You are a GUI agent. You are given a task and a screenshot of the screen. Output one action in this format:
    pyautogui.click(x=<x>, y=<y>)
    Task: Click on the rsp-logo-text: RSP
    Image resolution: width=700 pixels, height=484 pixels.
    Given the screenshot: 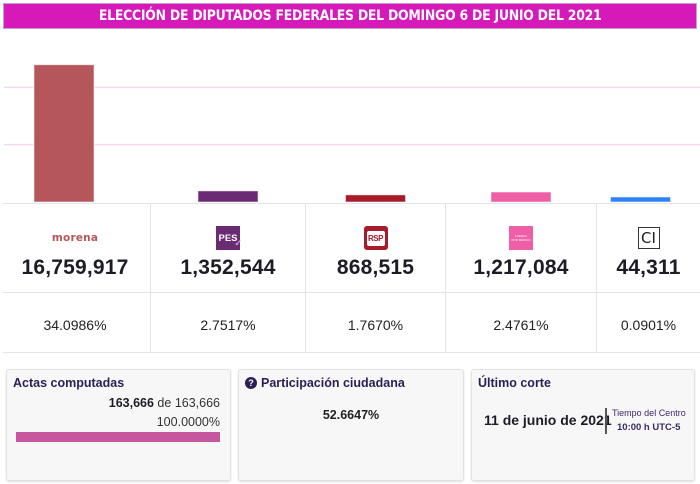 What is the action you would take?
    pyautogui.click(x=375, y=238)
    